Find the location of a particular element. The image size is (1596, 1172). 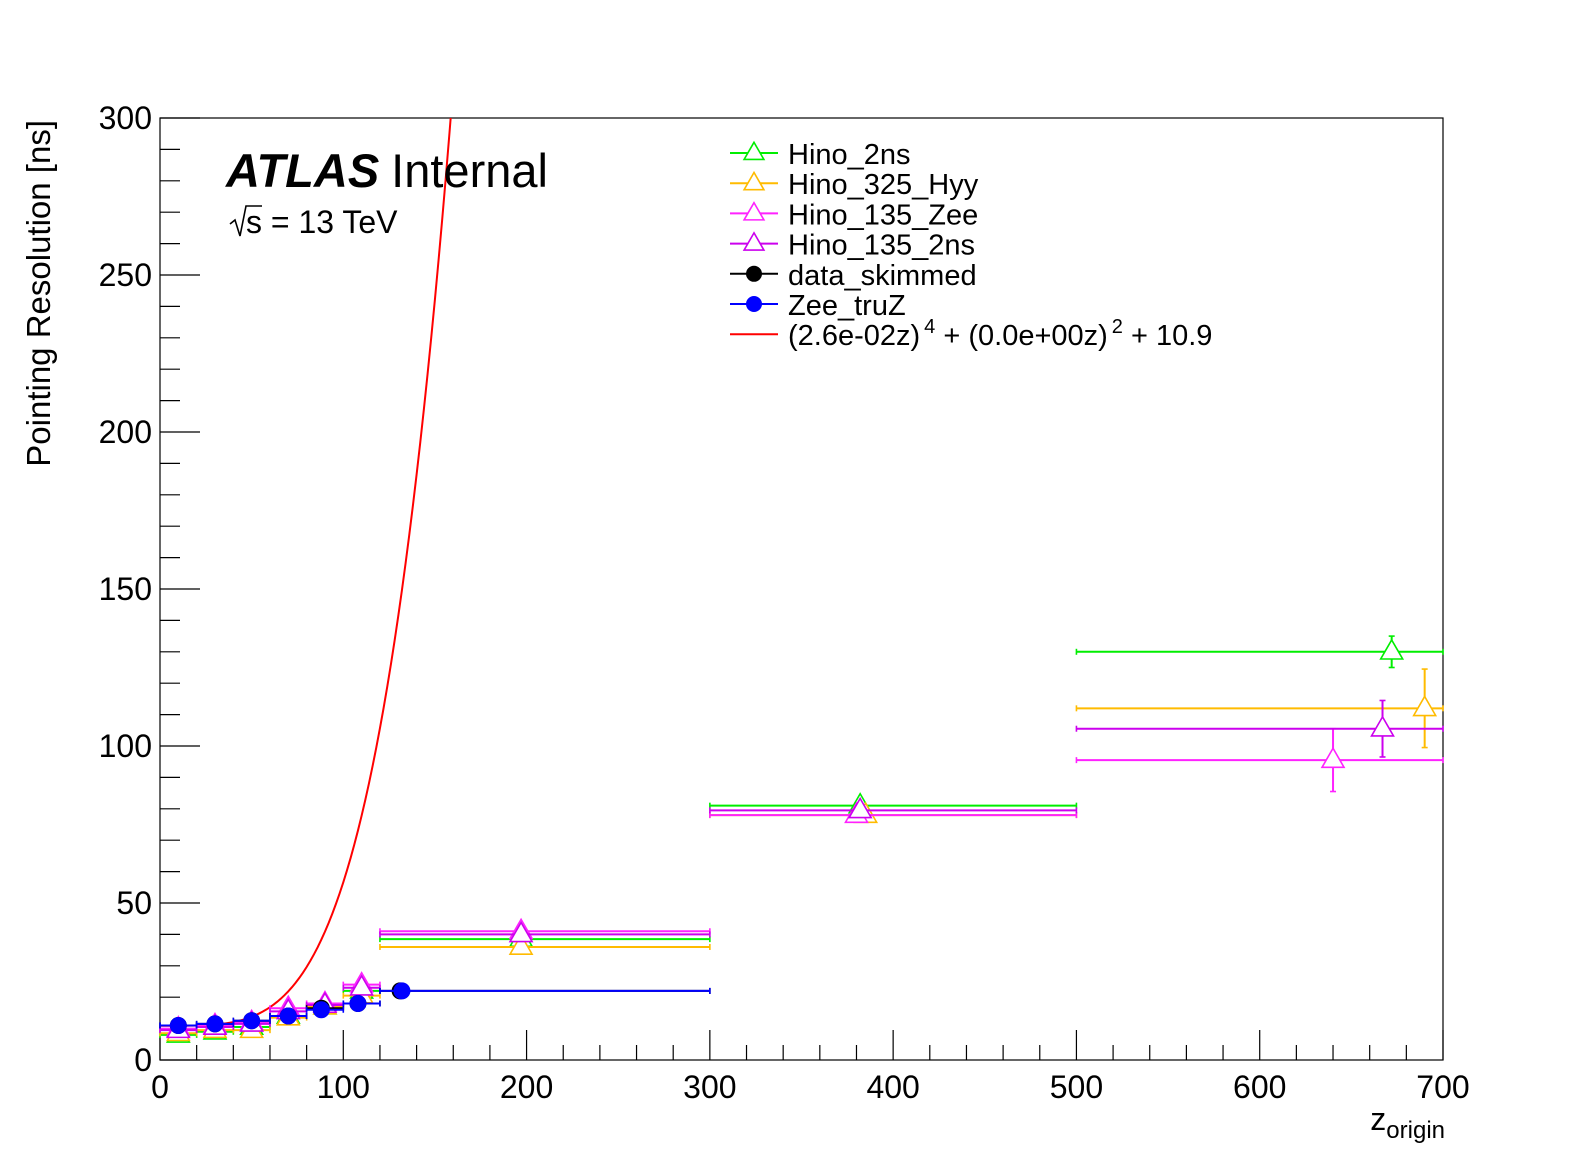

energy-label-prefix: s is located at coordinates (254, 222).